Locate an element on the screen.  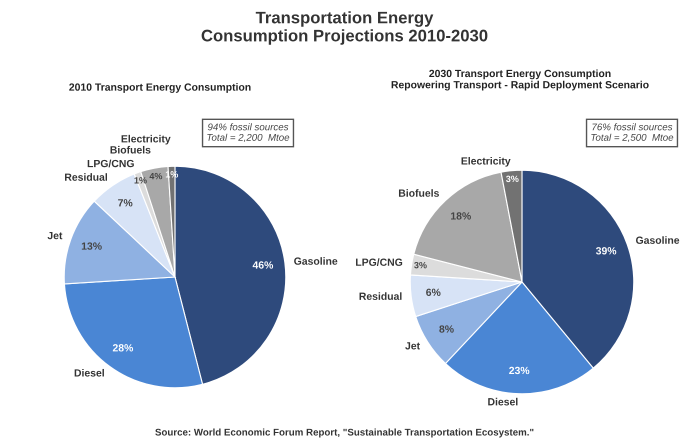
data-label: 39% is located at coordinates (606, 251).